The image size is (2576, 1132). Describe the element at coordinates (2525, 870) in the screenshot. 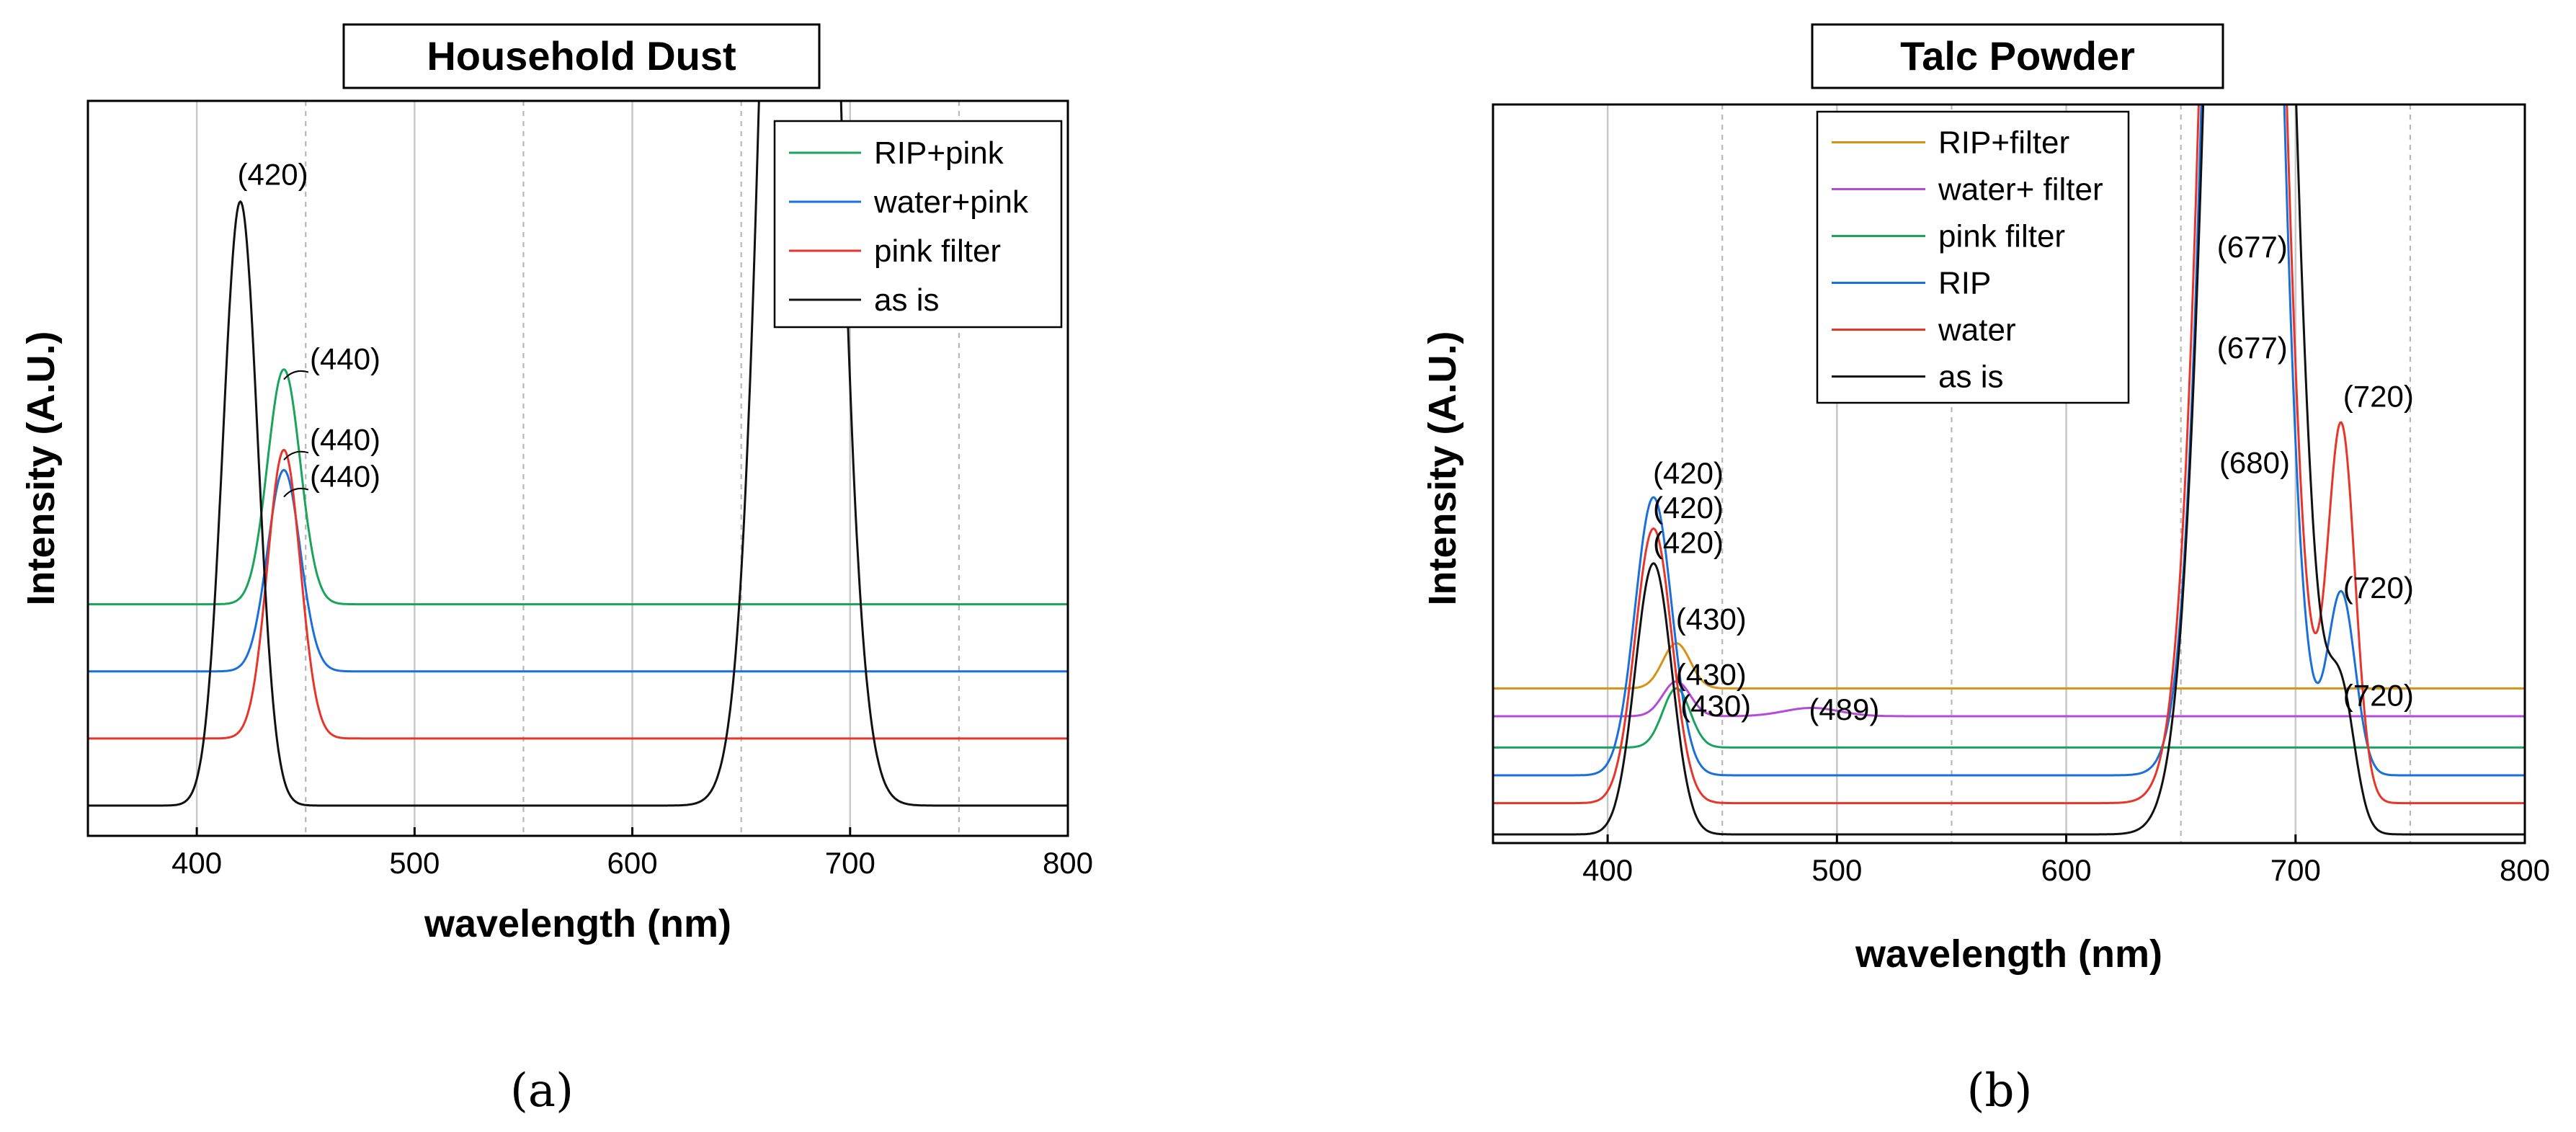

I see `chart-b-tick-label-800: 800` at that location.